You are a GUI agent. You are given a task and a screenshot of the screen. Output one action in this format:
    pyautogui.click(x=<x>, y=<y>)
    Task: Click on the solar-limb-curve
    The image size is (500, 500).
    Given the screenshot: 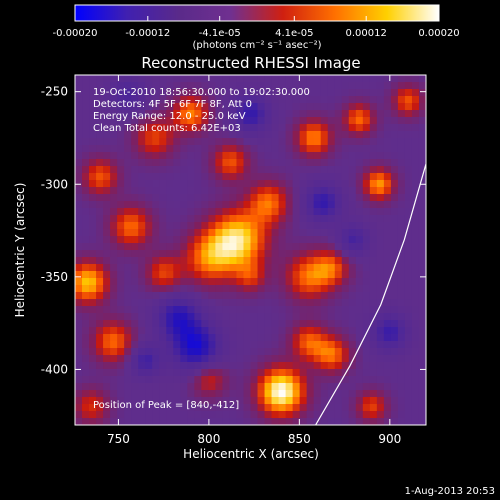 What is the action you would take?
    pyautogui.click(x=370, y=294)
    